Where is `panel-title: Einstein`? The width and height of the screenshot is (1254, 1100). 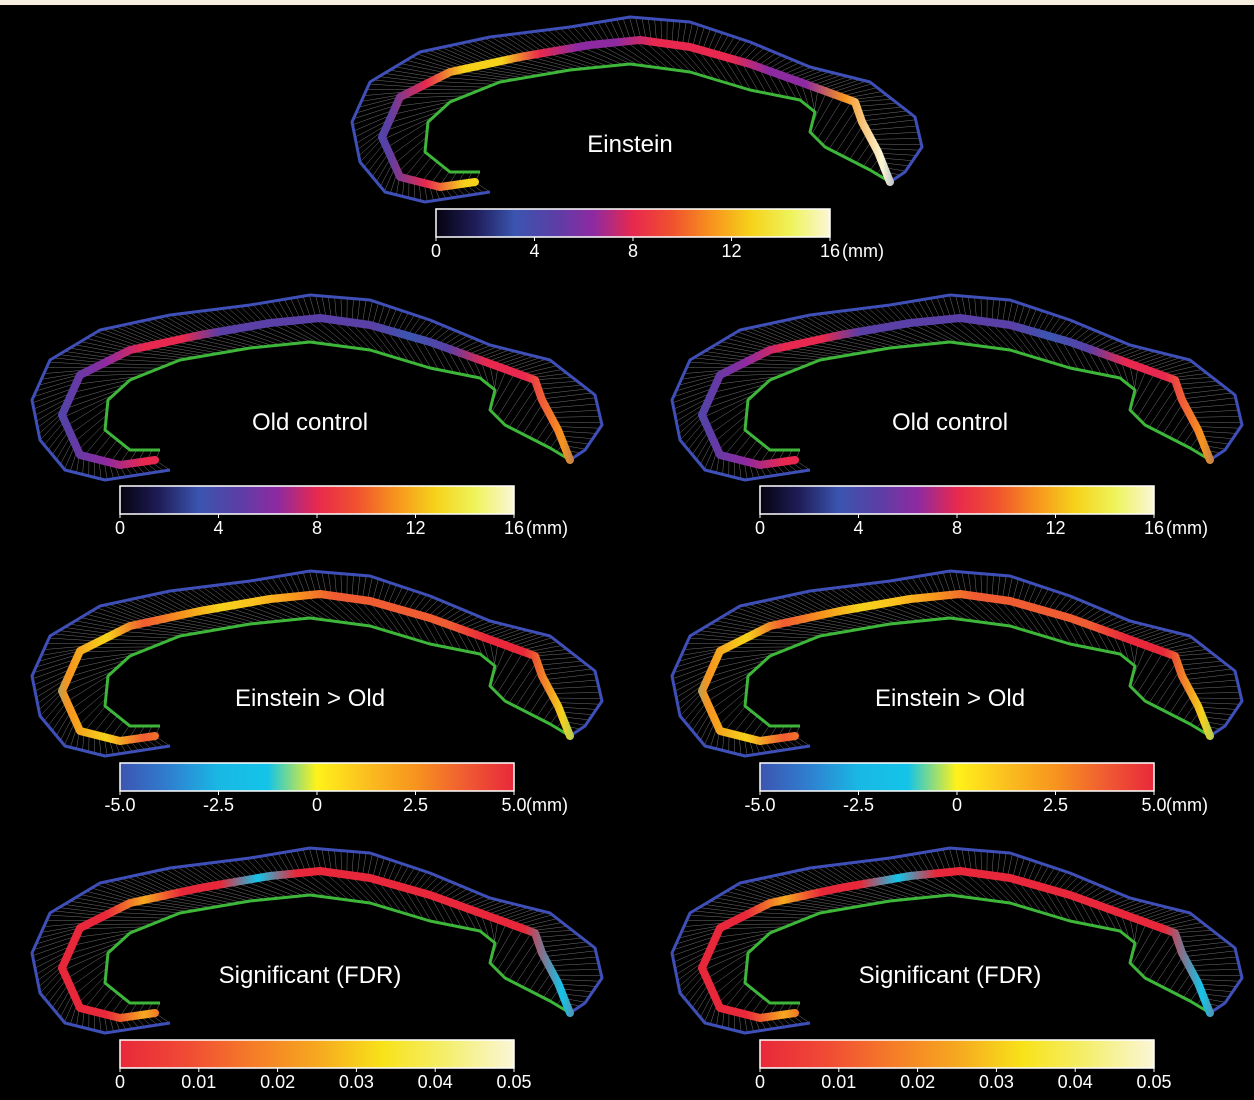
panel-title: Einstein is located at coordinates (629, 144).